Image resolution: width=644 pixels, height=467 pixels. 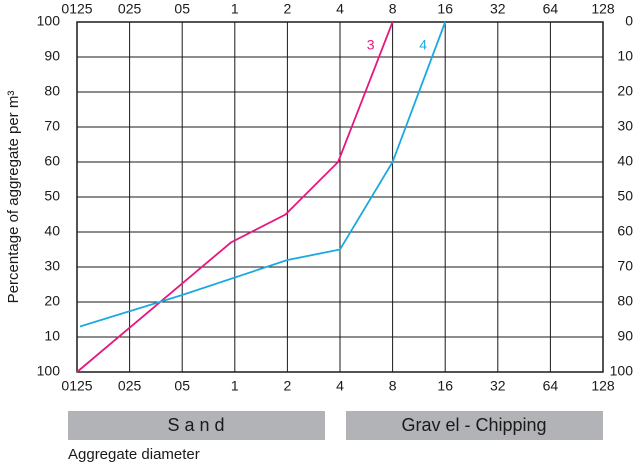 What do you see at coordinates (622, 371) in the screenshot?
I see `y2-tick-label: 100` at bounding box center [622, 371].